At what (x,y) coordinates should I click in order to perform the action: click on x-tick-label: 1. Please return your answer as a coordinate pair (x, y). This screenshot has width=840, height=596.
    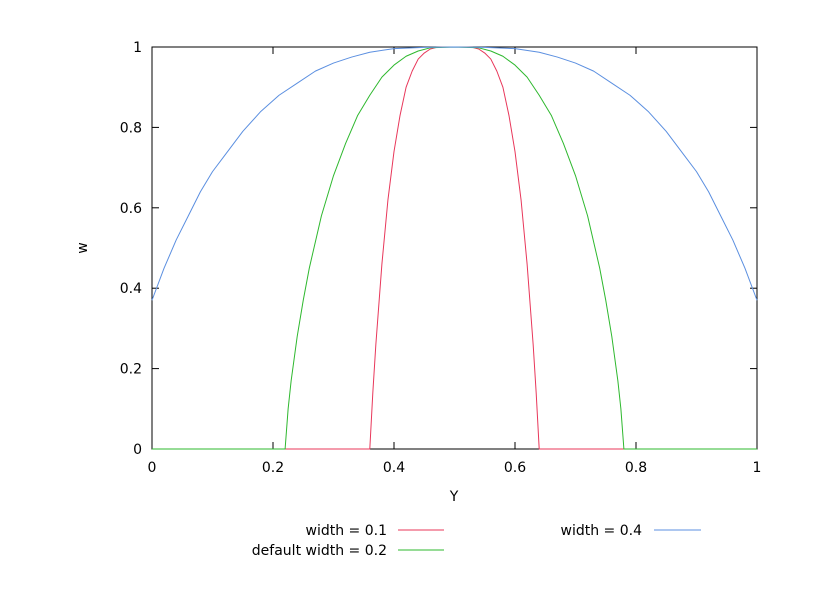
    Looking at the image, I should click on (757, 468).